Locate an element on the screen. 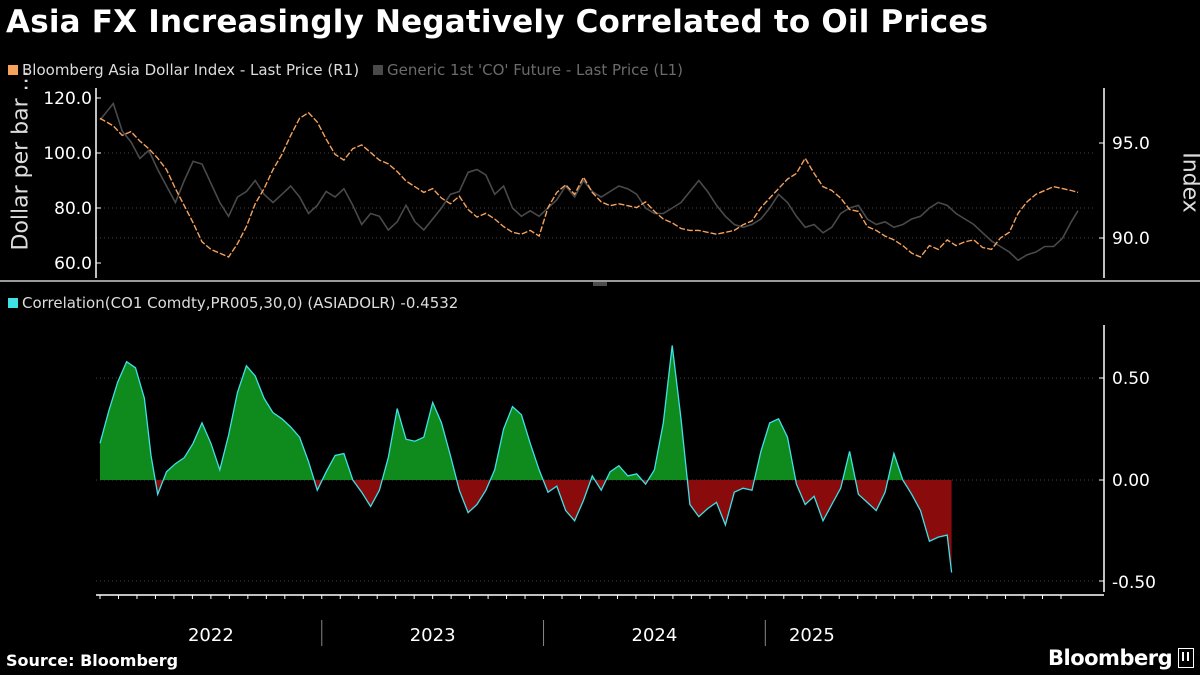 The height and width of the screenshot is (675, 1200). correlation-negative-area is located at coordinates (553, 526).